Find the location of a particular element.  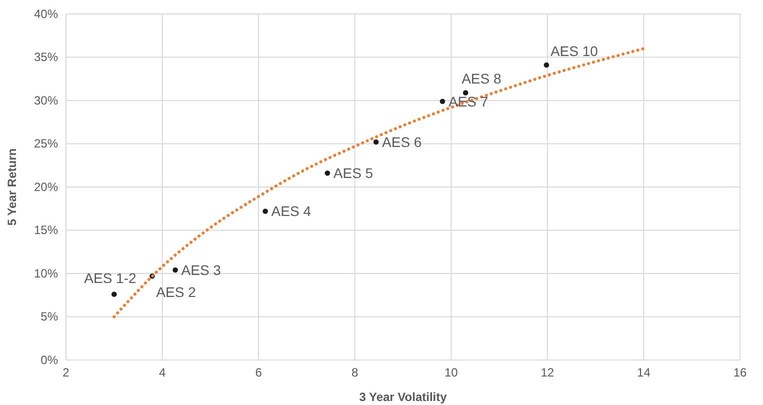

x-tick-label: 4 is located at coordinates (162, 373).